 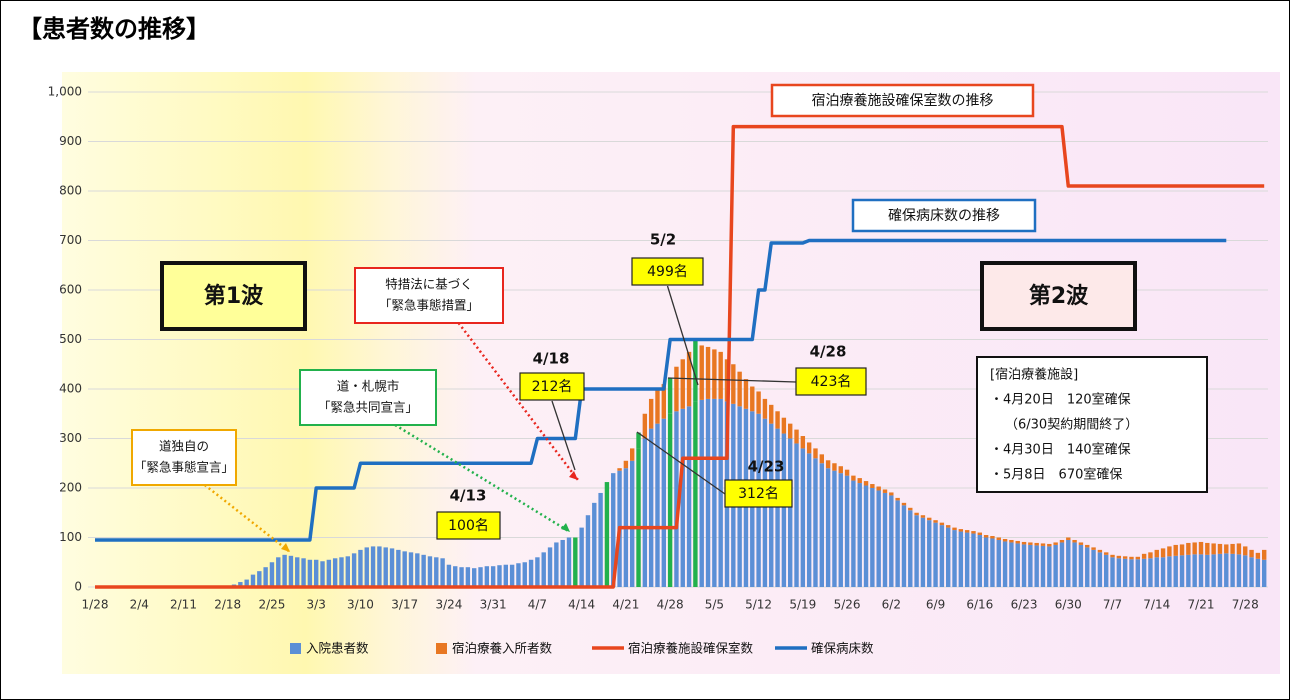 I want to click on callout-text: 特措法に基づく, so click(x=429, y=284).